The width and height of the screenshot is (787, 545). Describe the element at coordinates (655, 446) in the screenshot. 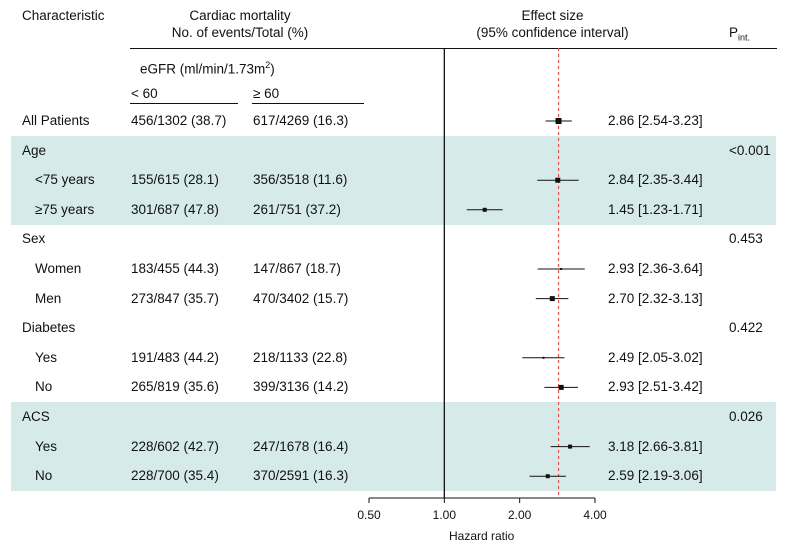

I see `effect-size-text: 3.18 [2.66-3.81]` at that location.